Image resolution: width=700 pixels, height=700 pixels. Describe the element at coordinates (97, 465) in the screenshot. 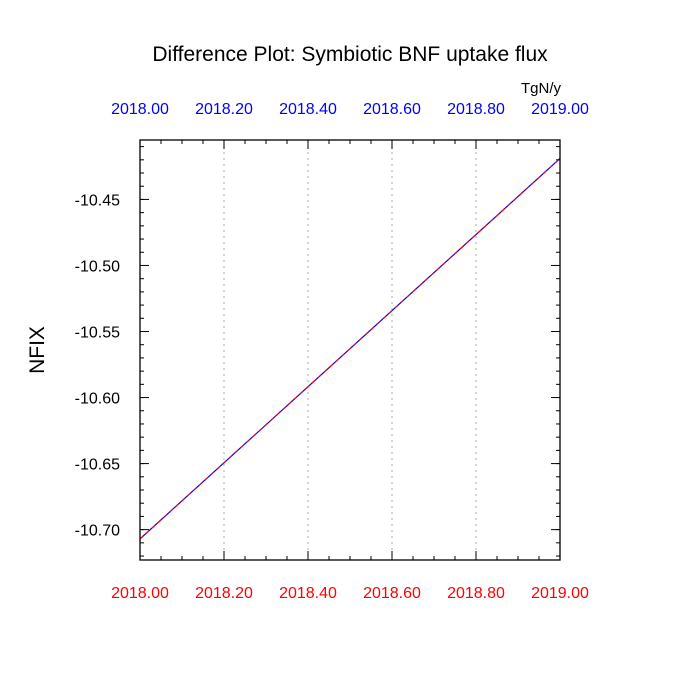

I see `y-tick-label: -10.65` at that location.